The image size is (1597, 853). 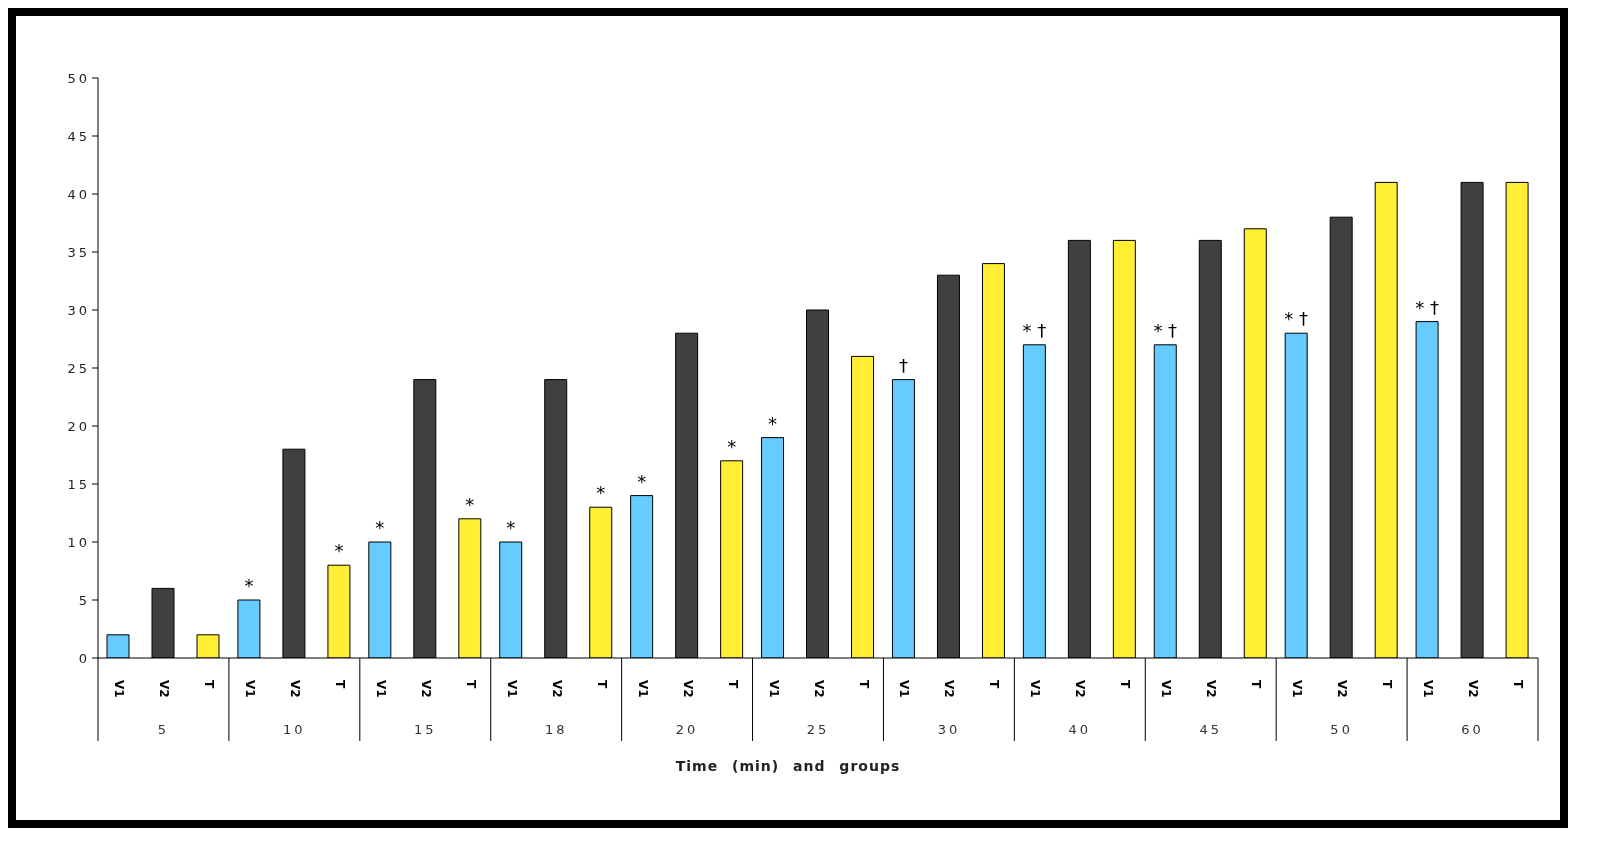 I want to click on x-tick-label: 15, so click(x=425, y=729).